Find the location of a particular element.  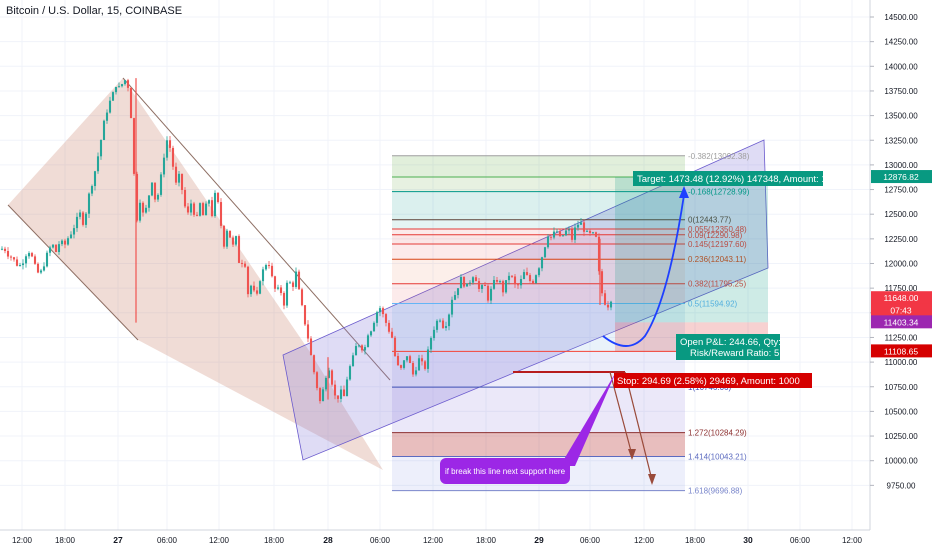

pnl-label-text: Open P&L: 244.66, Qty: 0 is located at coordinates (734, 342).